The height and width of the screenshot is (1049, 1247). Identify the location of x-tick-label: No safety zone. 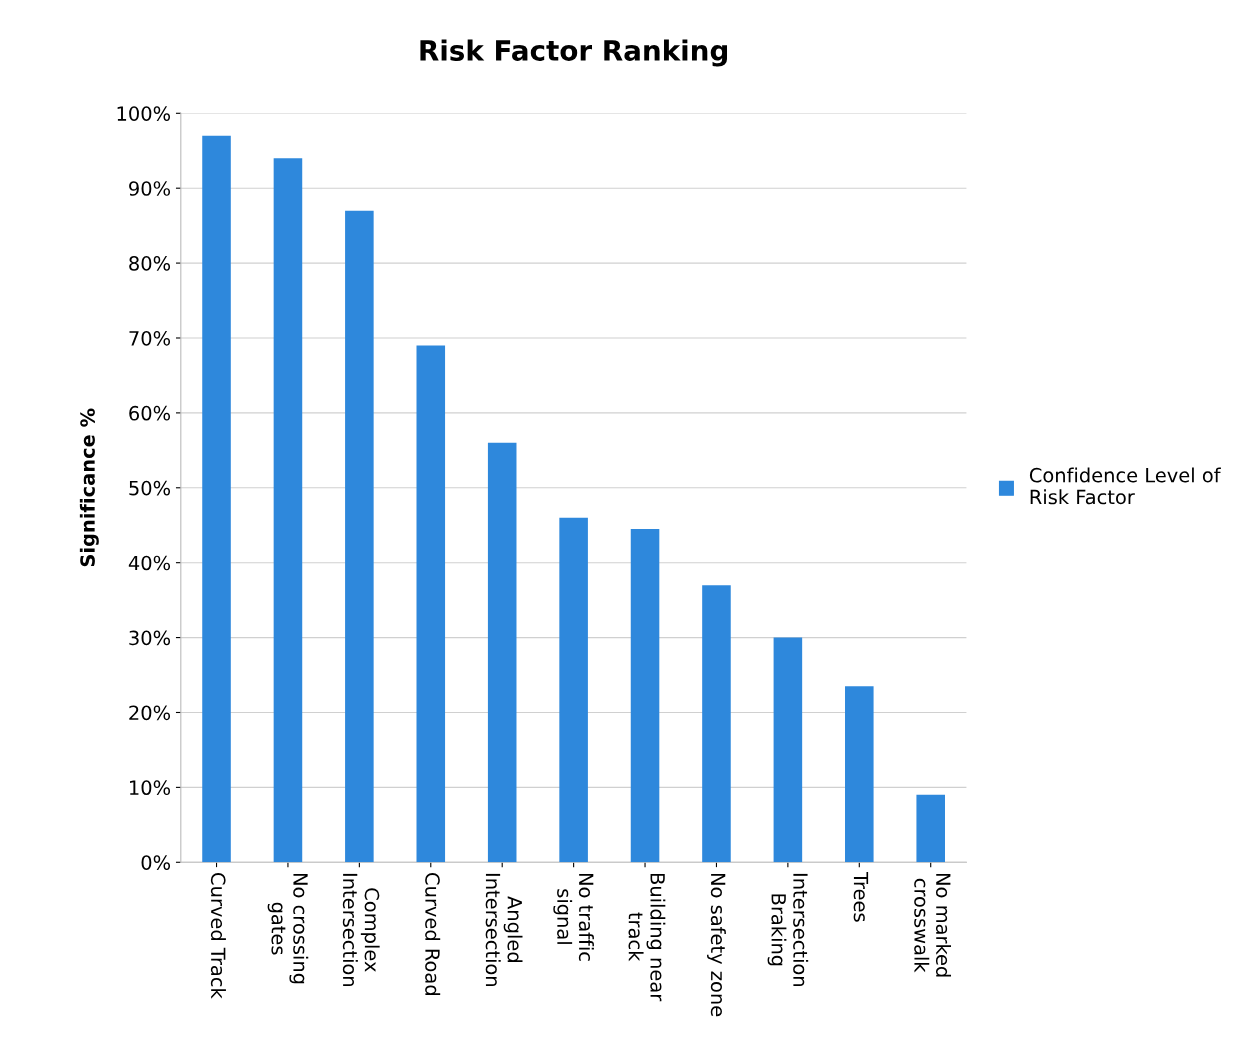
(716, 945).